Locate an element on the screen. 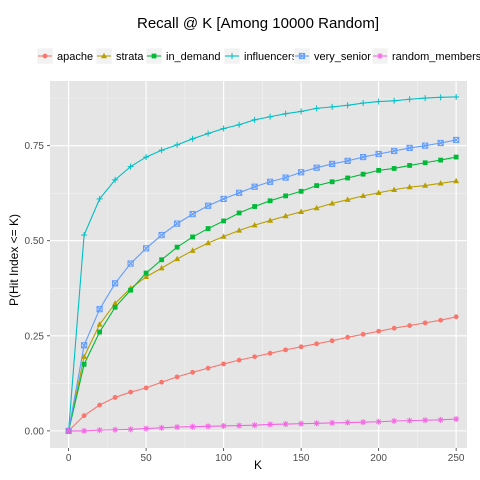  chart-title: Recall @ K [Among 10000 Random] is located at coordinates (258, 23).